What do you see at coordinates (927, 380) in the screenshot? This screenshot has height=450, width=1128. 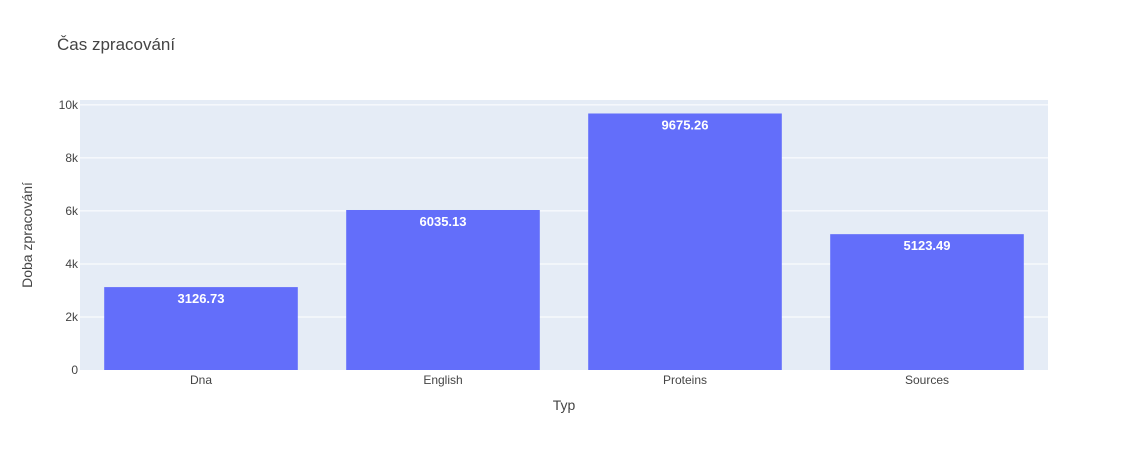 I see `x-tick-label: Sources` at bounding box center [927, 380].